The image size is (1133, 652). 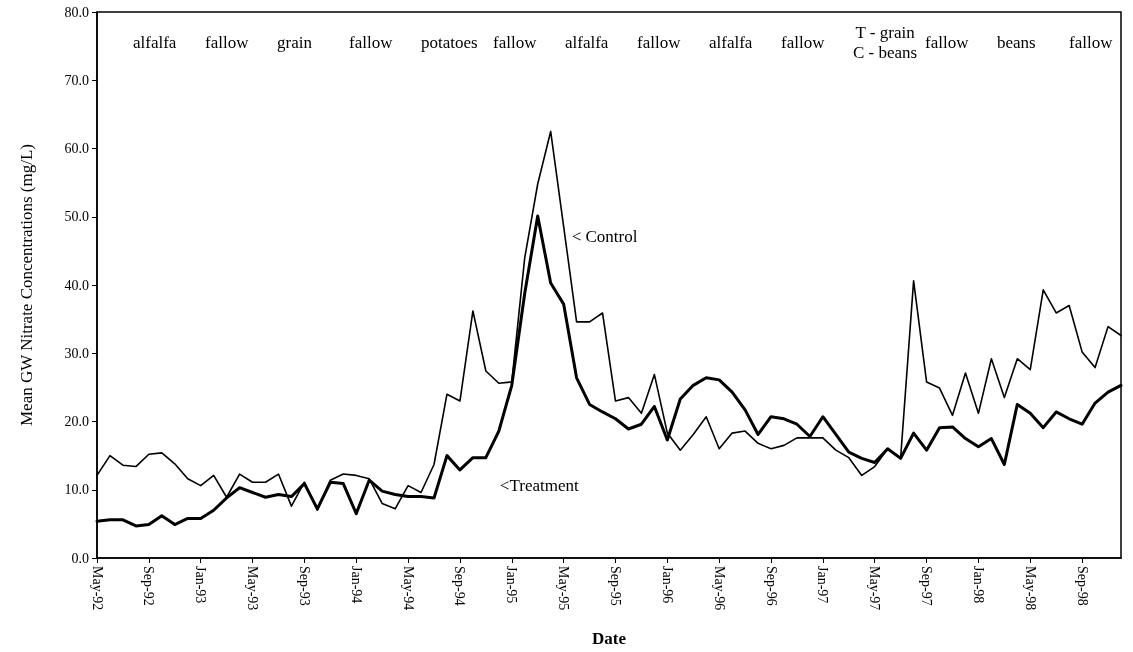 I want to click on annotation: potatoes, so click(x=449, y=42).